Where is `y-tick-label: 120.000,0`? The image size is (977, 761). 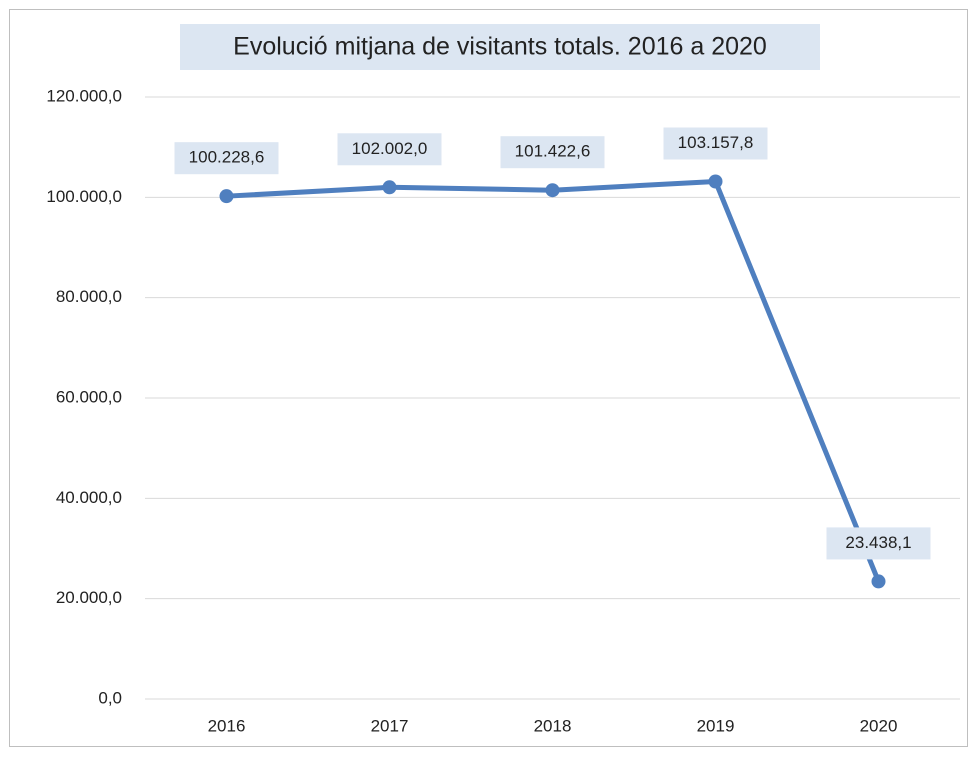
y-tick-label: 120.000,0 is located at coordinates (84, 95).